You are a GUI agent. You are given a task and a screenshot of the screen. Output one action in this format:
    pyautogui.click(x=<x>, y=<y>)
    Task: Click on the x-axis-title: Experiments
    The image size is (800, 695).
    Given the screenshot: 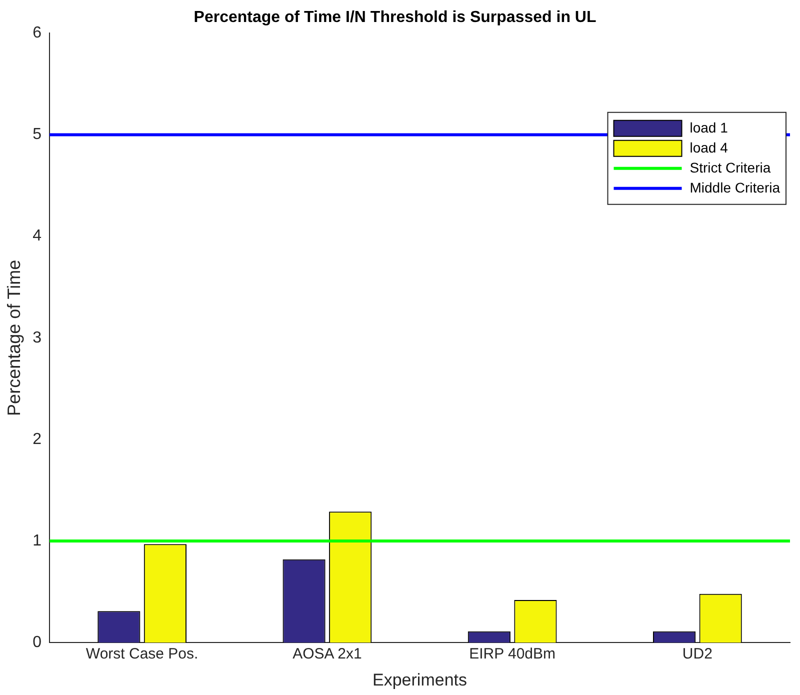 What is the action you would take?
    pyautogui.click(x=419, y=680)
    